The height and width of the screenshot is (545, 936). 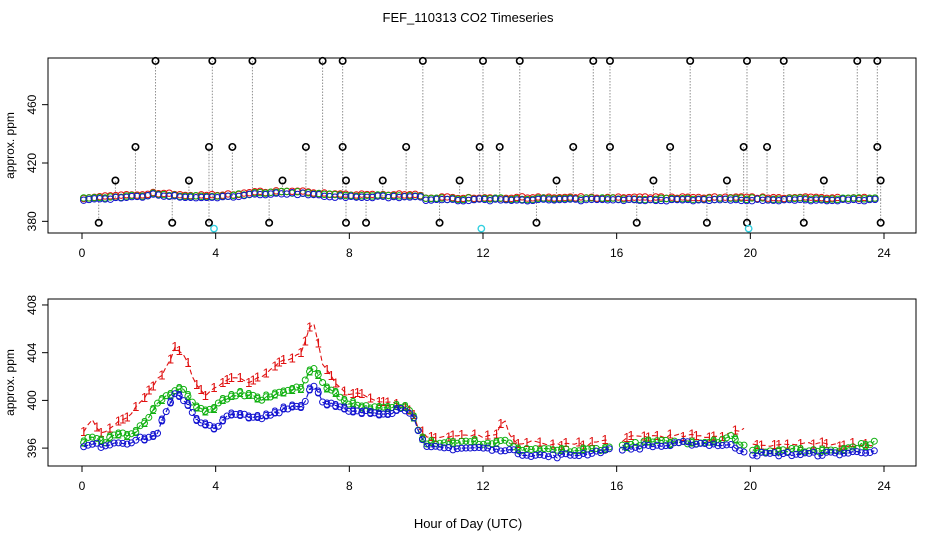 What do you see at coordinates (751, 486) in the screenshot?
I see `bottom-x-tick-label: 20` at bounding box center [751, 486].